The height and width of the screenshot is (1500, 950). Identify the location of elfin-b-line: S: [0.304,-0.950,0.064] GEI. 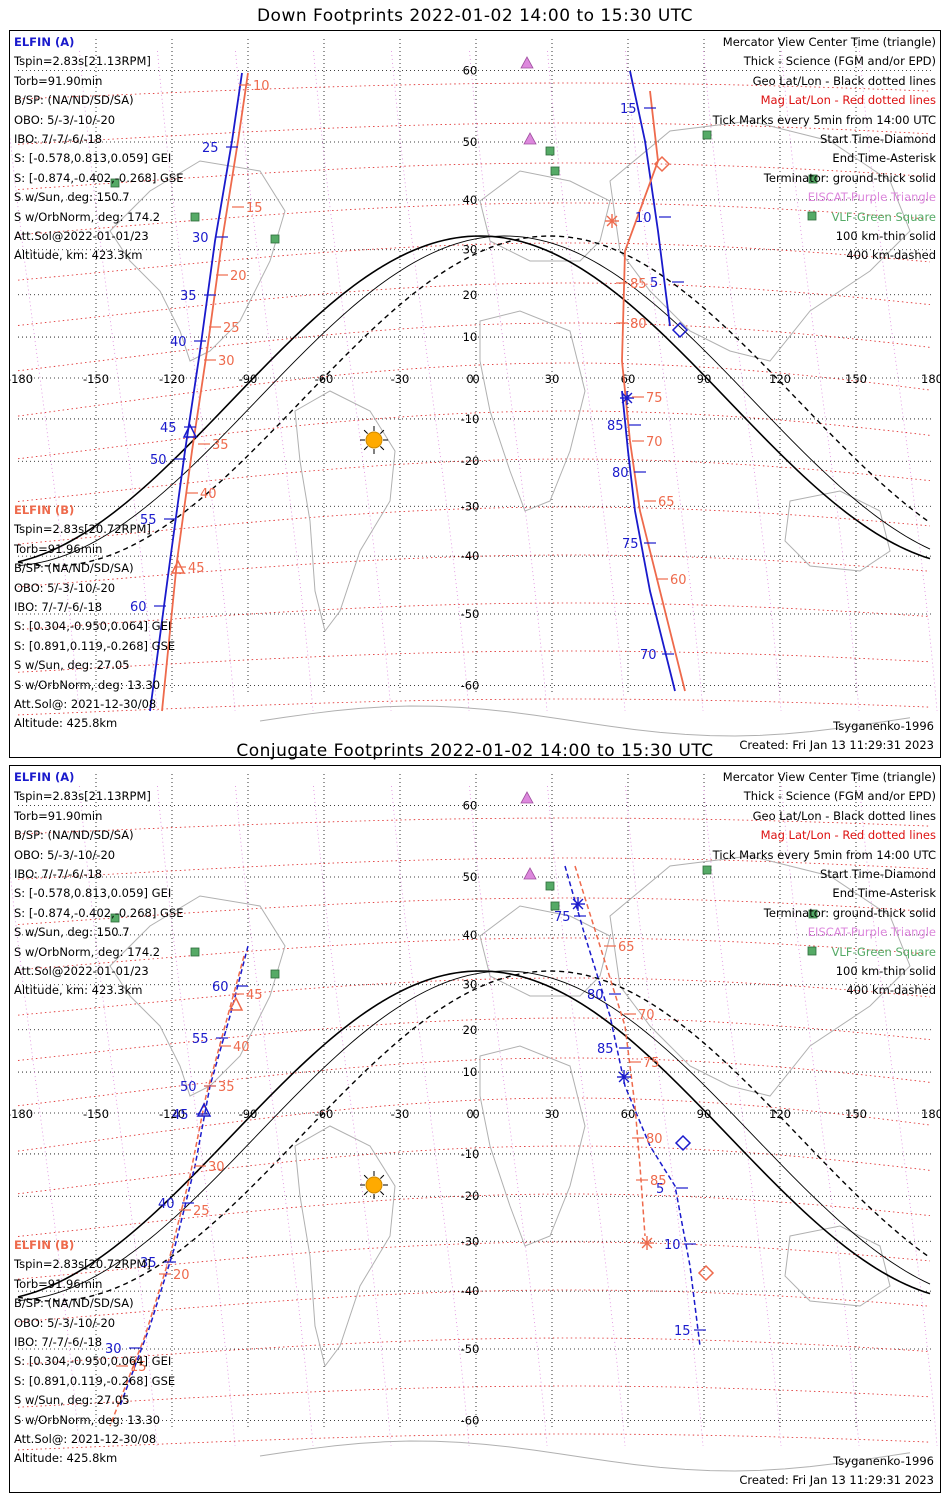
(93, 1361).